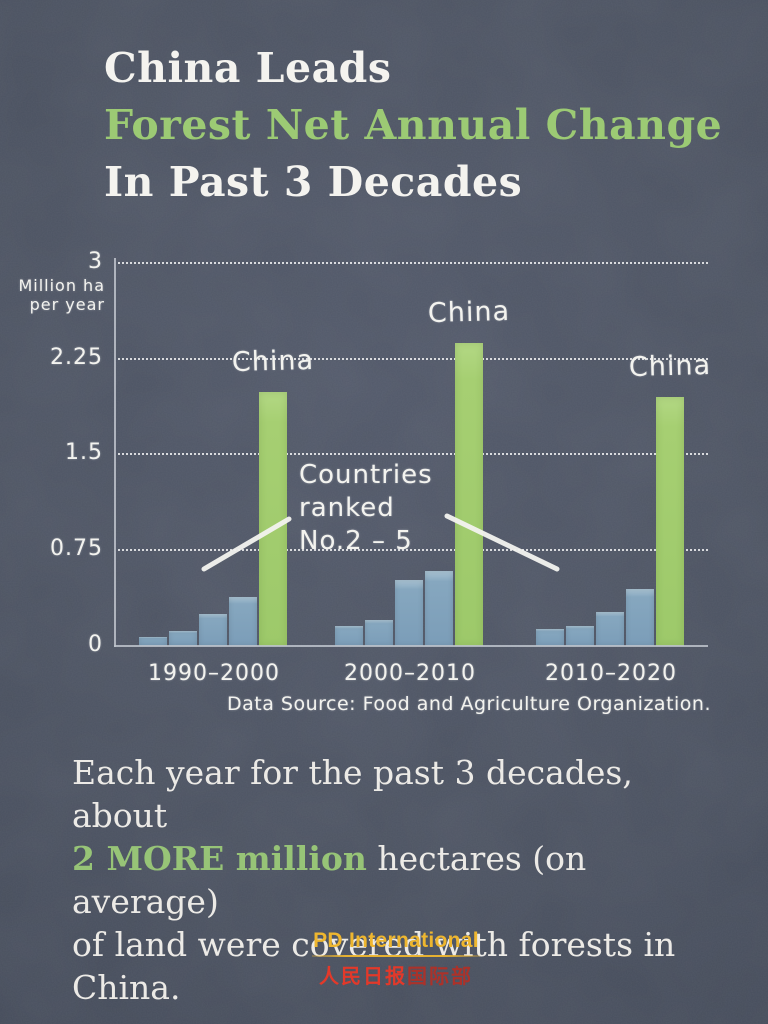 This screenshot has height=1024, width=768. Describe the element at coordinates (329, 880) in the screenshot. I see `caption-line2-rest: hectares (on average)` at that location.